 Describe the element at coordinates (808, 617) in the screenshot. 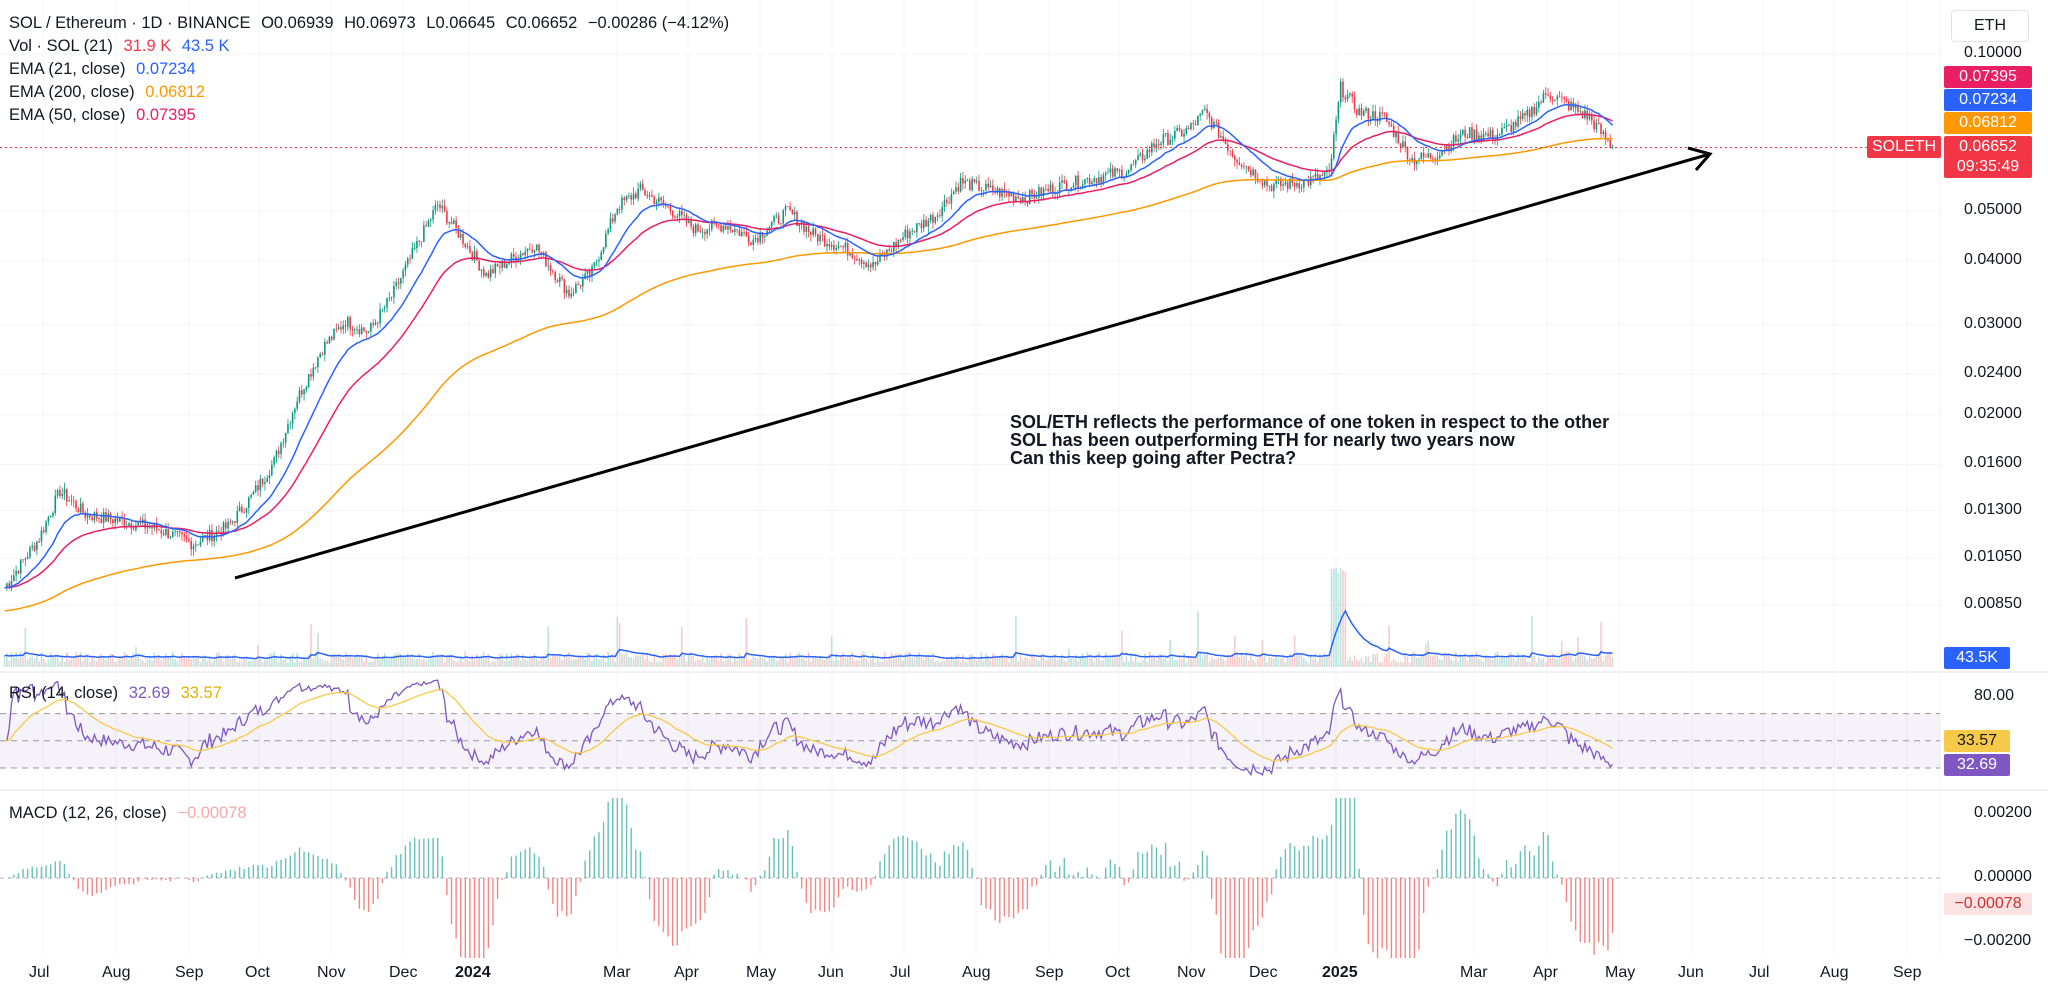

I see `volume-bars` at that location.